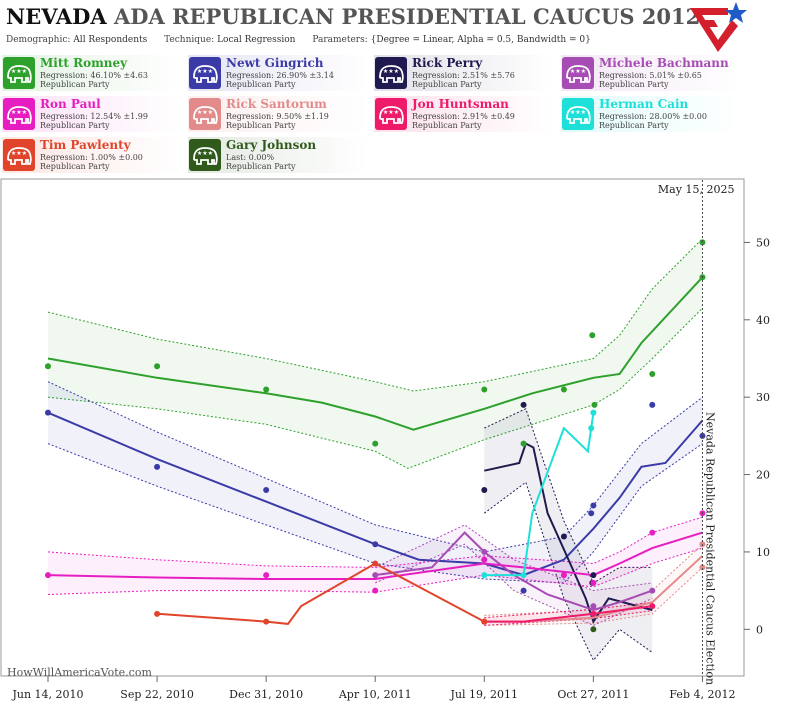  Describe the element at coordinates (593, 629) in the screenshot. I see `point-gary-johnson` at that location.